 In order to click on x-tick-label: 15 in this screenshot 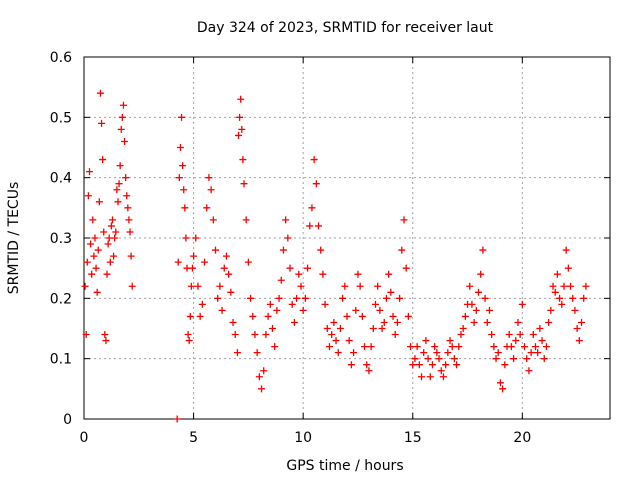, I will do `click(413, 438)`.